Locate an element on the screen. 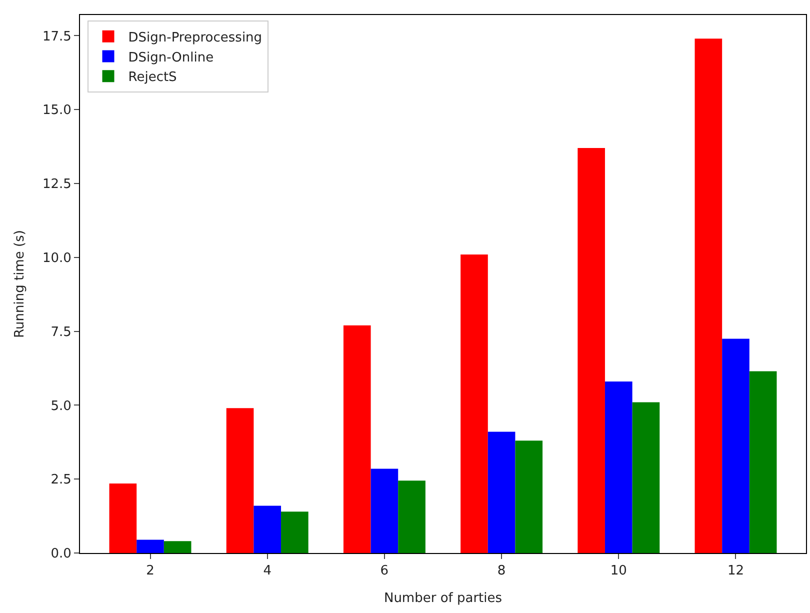 This screenshot has width=810, height=613. y-tick-label: 10.0 is located at coordinates (57, 258).